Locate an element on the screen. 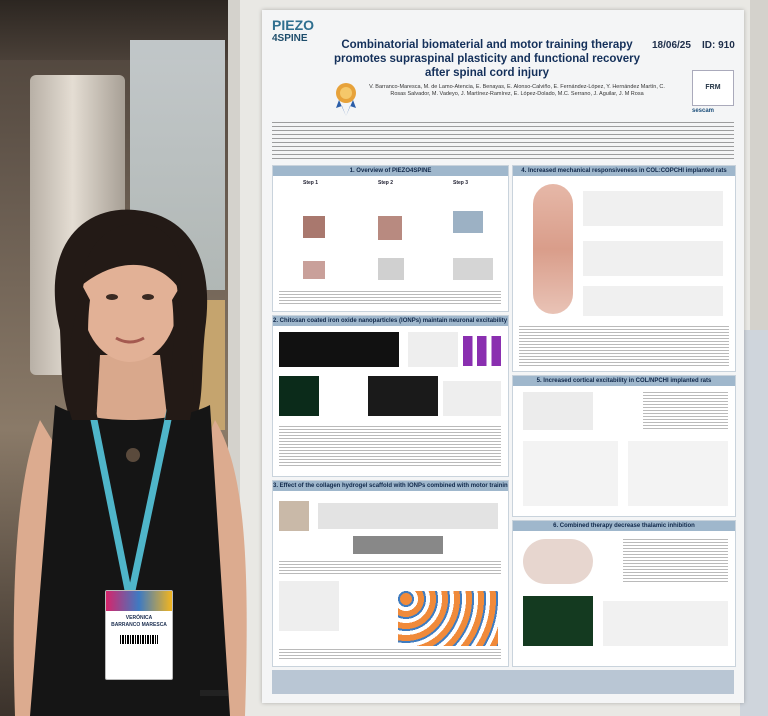  logo-text: PIEZO is located at coordinates (293, 25).